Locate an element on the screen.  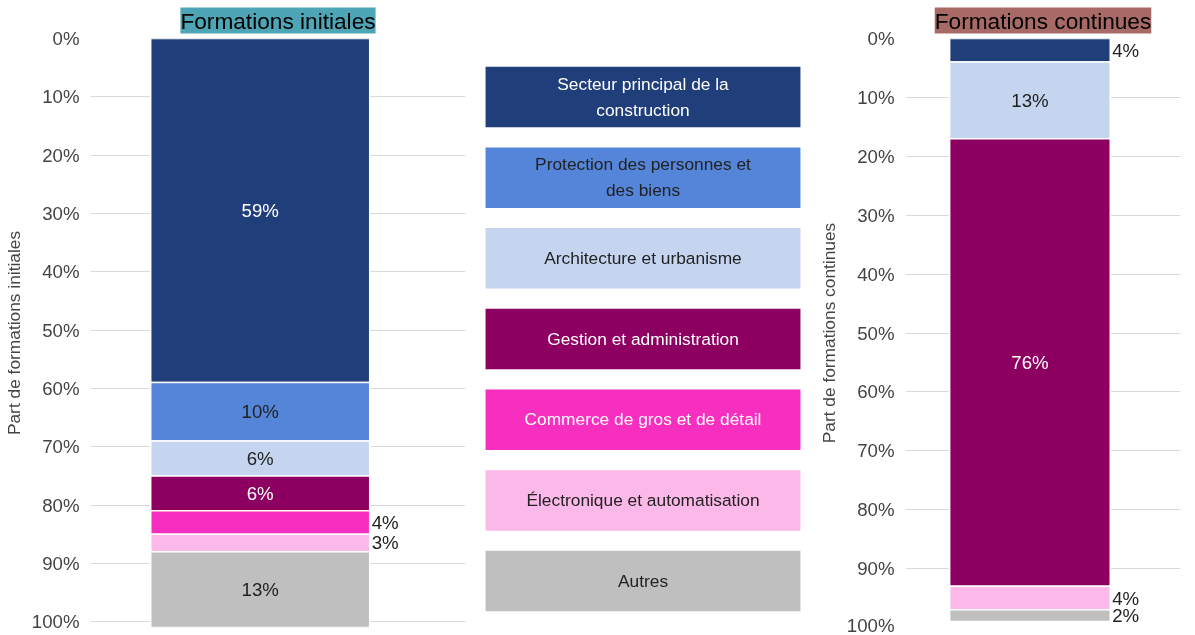
data-label: 10% is located at coordinates (260, 412).